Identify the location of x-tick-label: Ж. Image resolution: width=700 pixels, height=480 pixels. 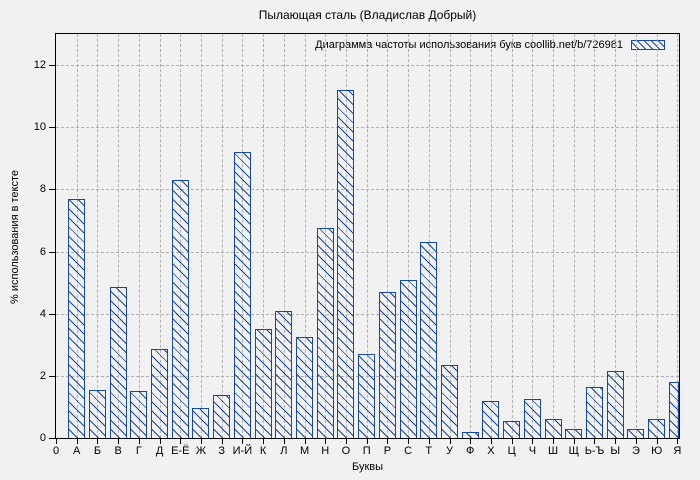
(201, 451).